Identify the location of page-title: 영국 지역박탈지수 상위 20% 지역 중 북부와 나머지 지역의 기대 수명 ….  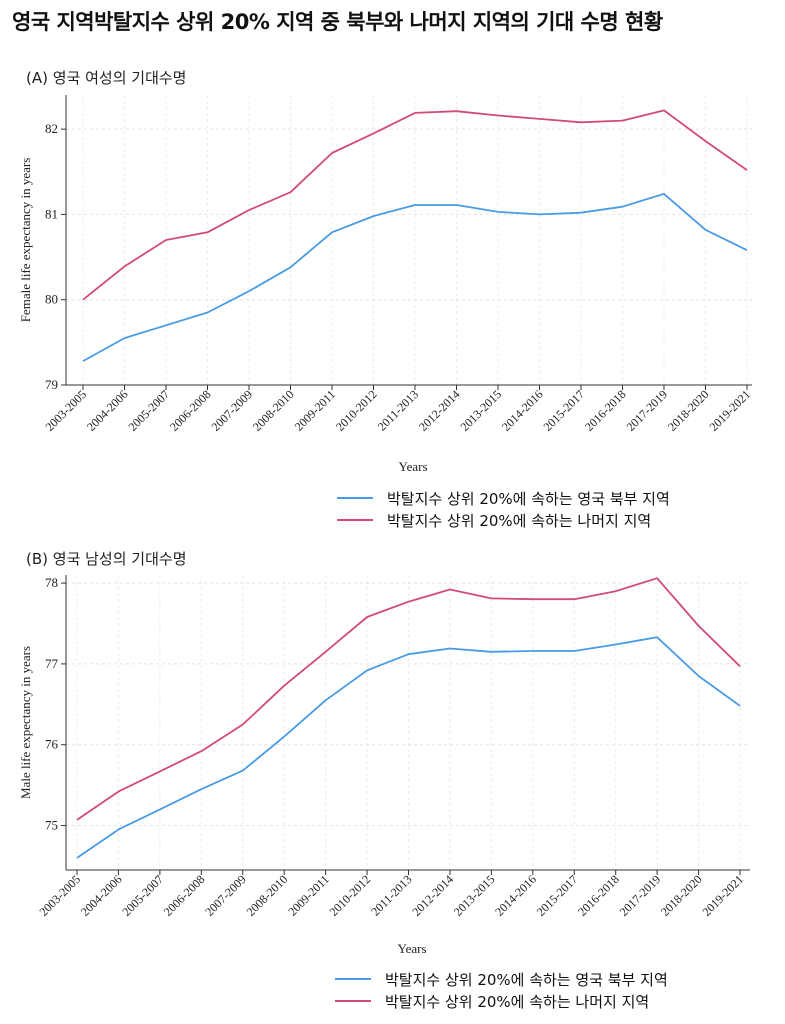
(337, 22).